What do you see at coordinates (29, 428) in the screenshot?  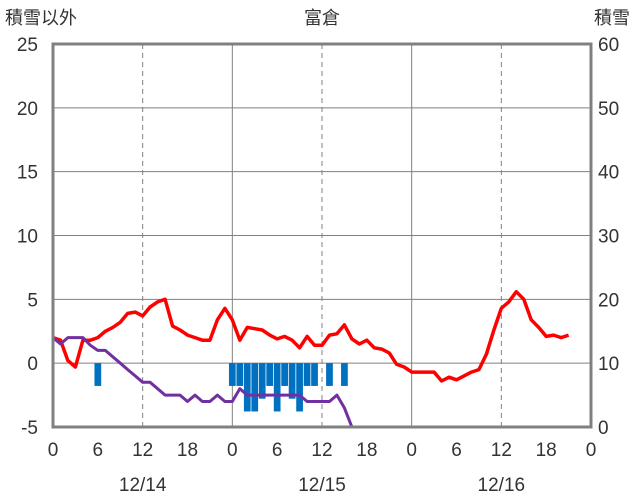 I see `y-left-tick-label: -5` at bounding box center [29, 428].